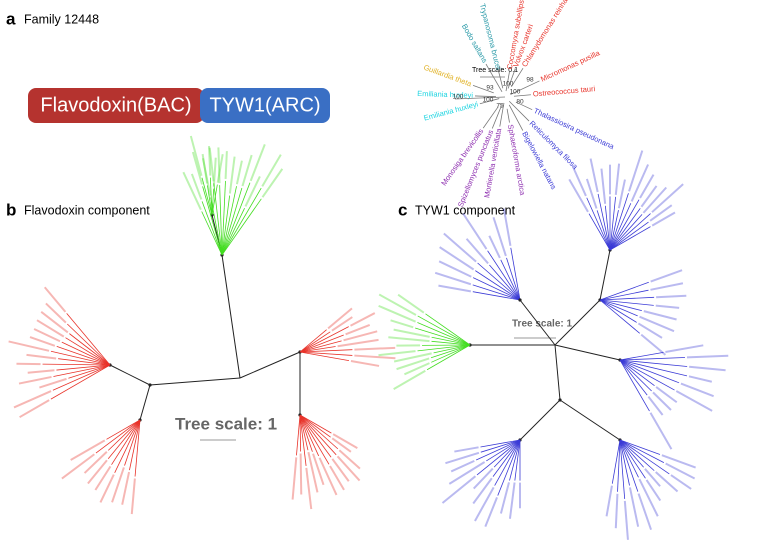 The height and width of the screenshot is (550, 778). I want to click on support-value: 80, so click(520, 102).